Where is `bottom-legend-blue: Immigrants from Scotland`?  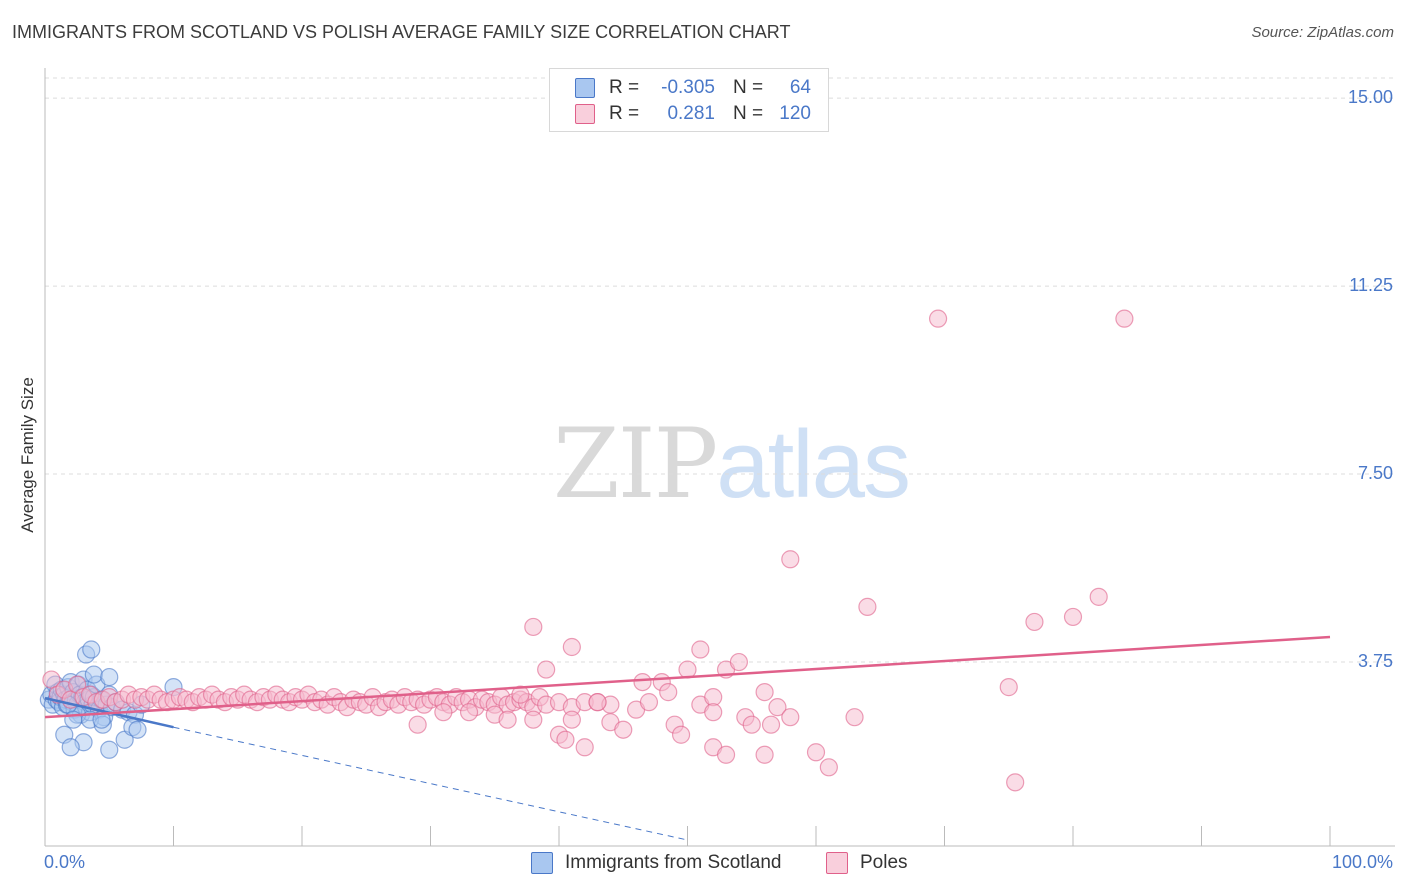
bottom-legend-blue: Immigrants from Scotland is located at coordinates (656, 863).